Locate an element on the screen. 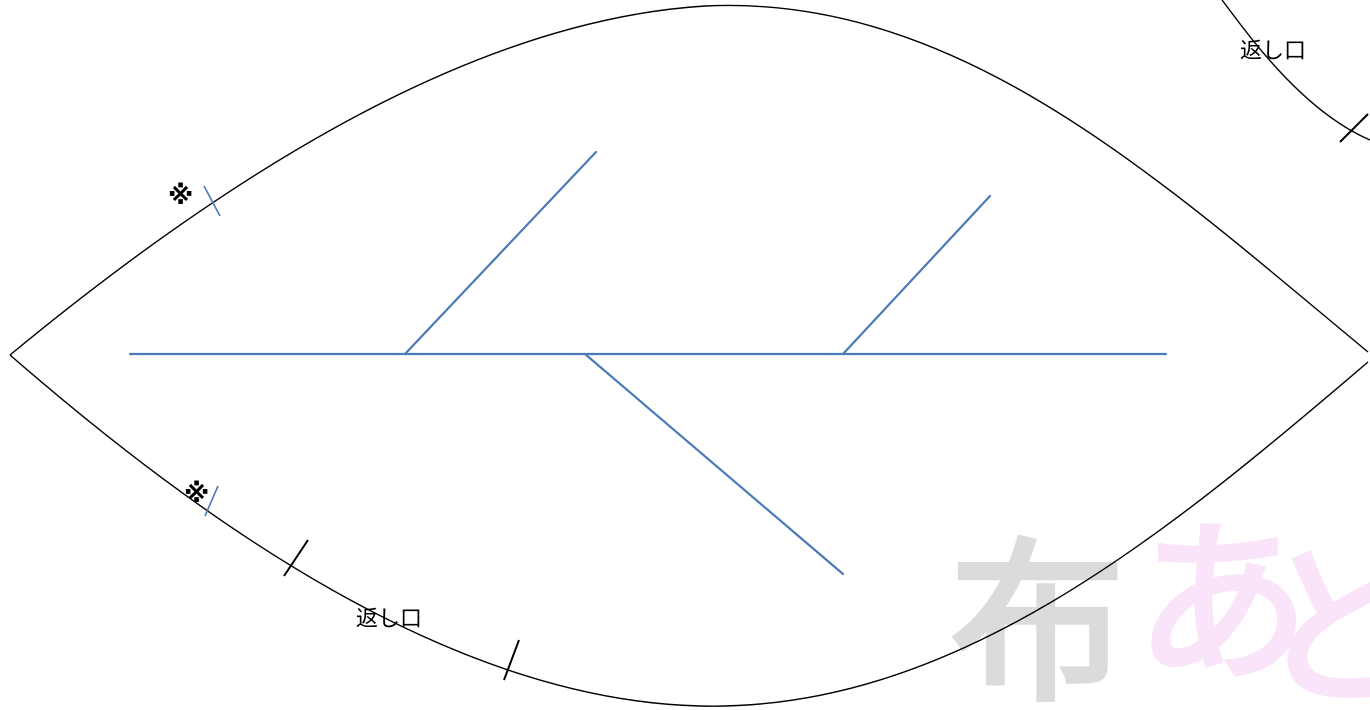 This screenshot has width=1370, height=710. adjacent-piece-arc is located at coordinates (1295, 70).